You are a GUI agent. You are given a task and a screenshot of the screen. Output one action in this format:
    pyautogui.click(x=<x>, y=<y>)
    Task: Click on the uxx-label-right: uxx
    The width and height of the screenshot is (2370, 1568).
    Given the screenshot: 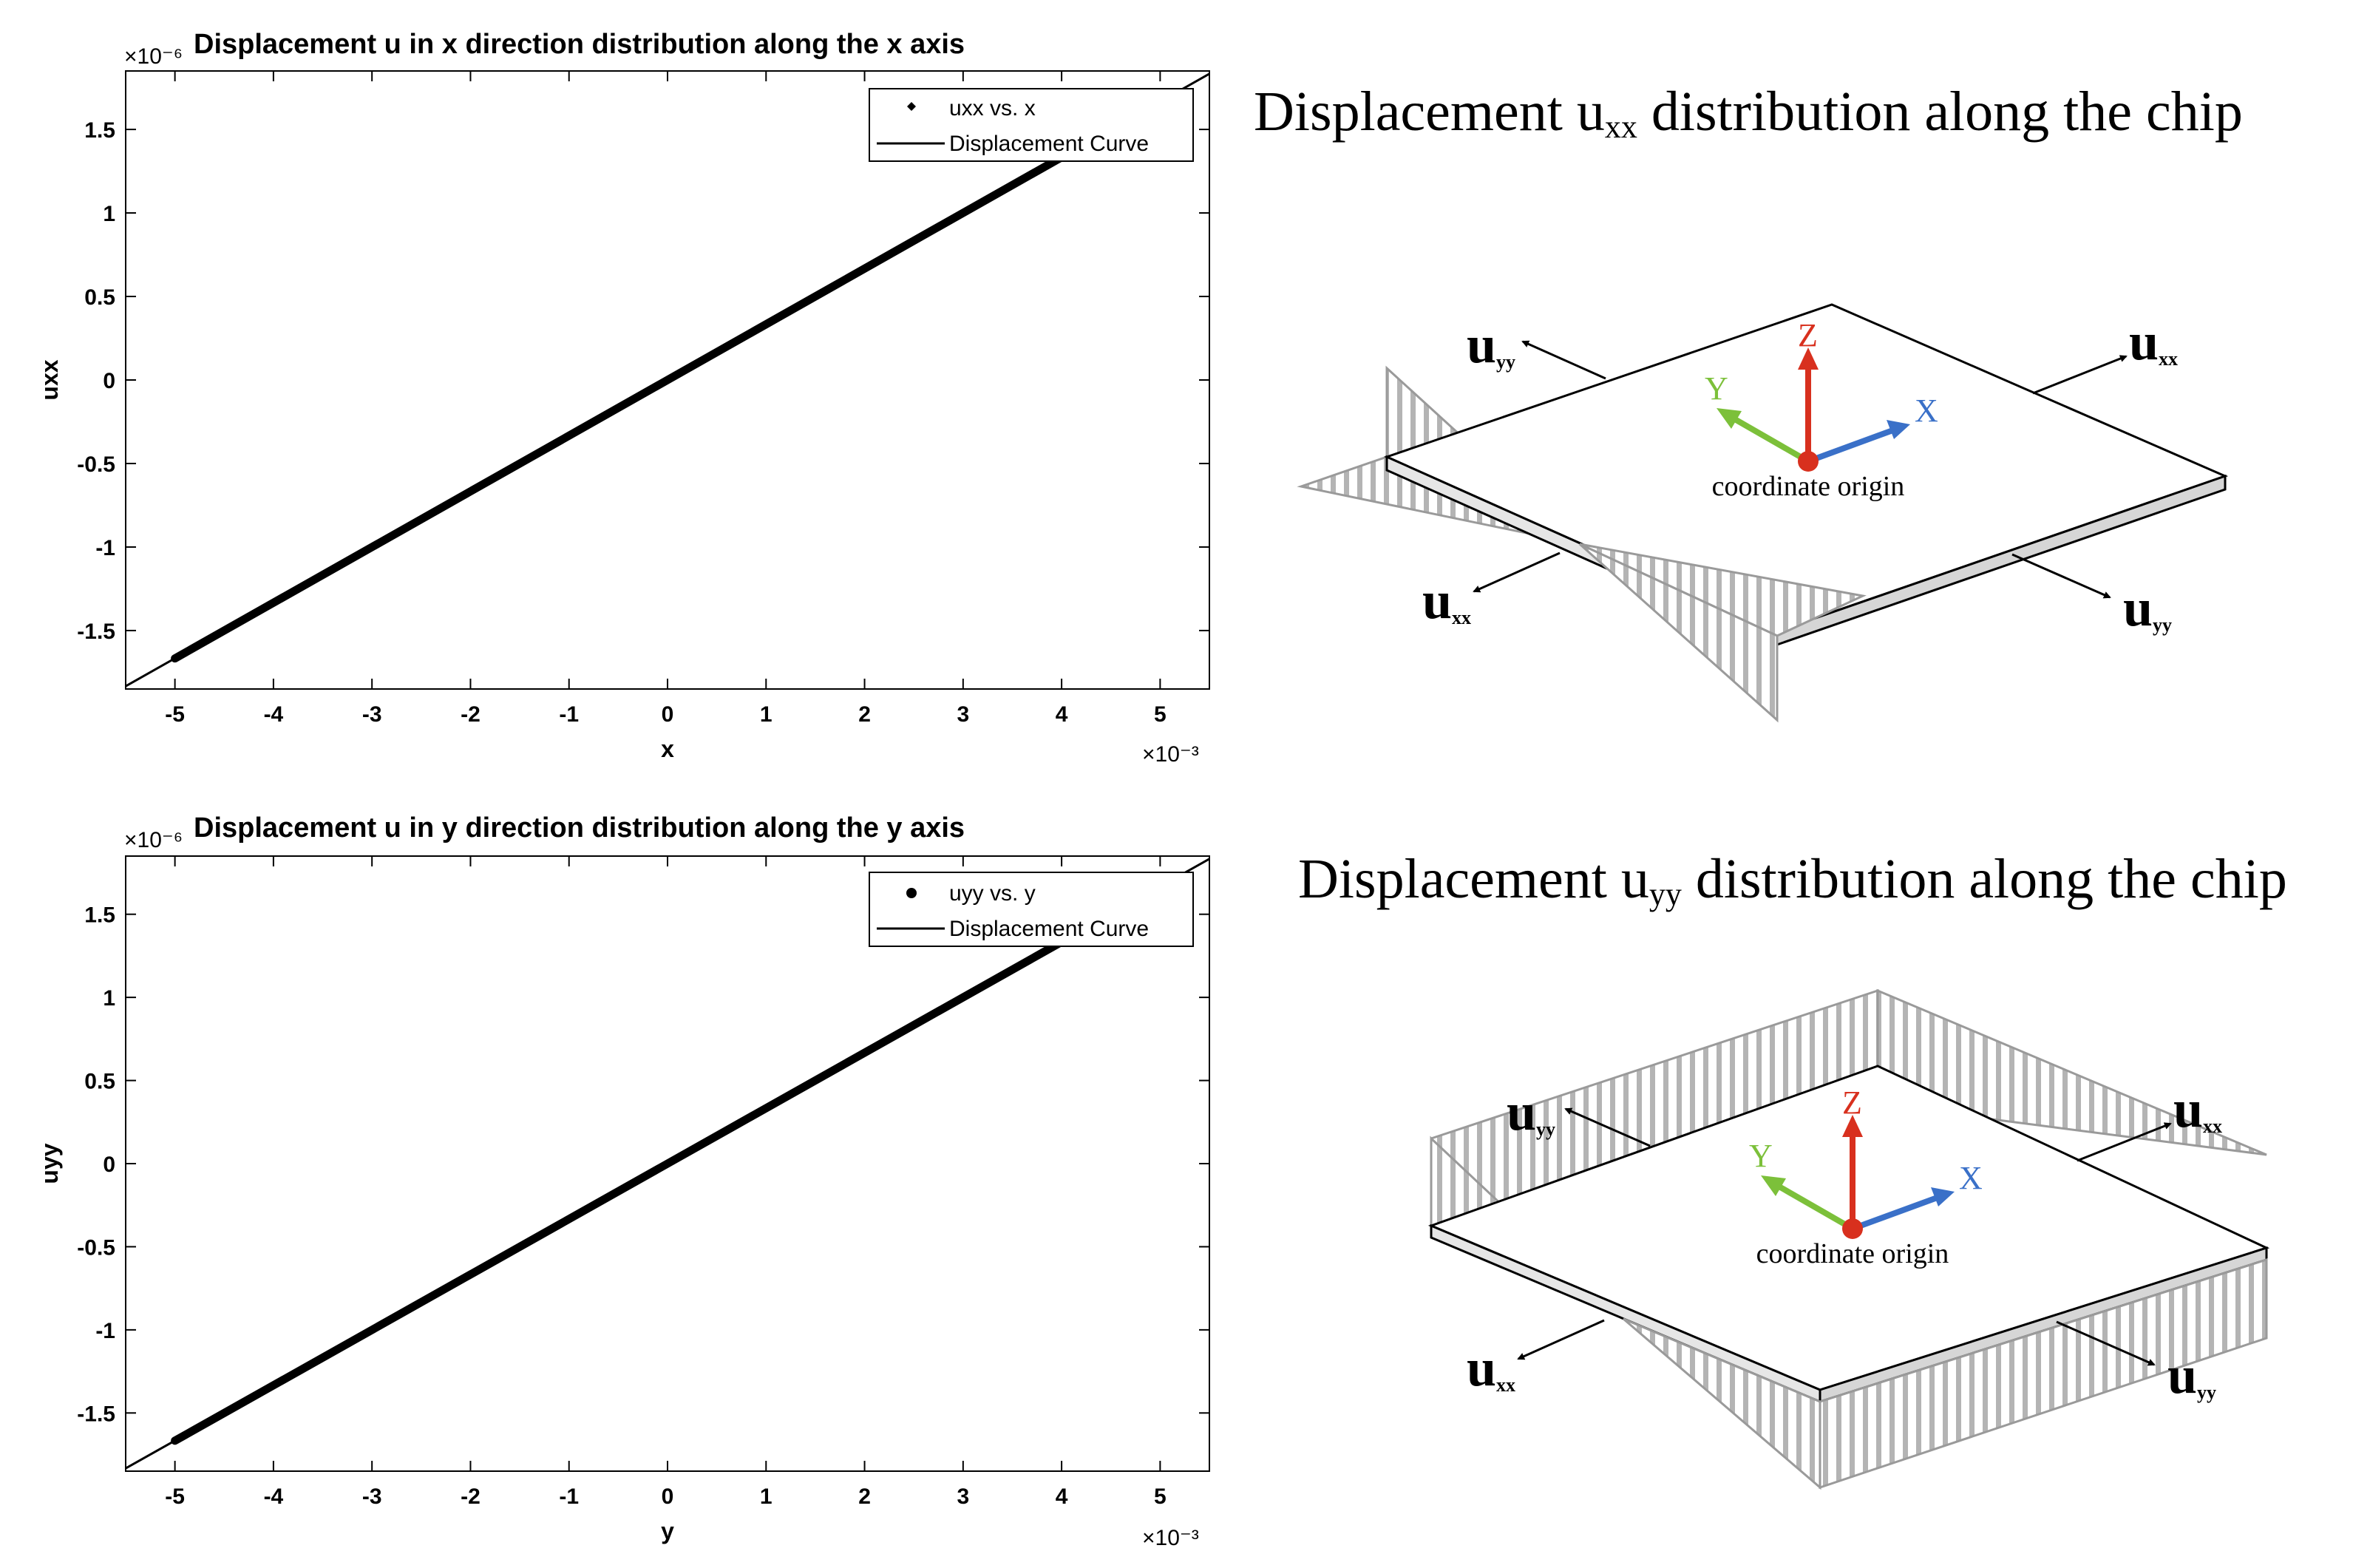 What is the action you would take?
    pyautogui.click(x=2153, y=341)
    